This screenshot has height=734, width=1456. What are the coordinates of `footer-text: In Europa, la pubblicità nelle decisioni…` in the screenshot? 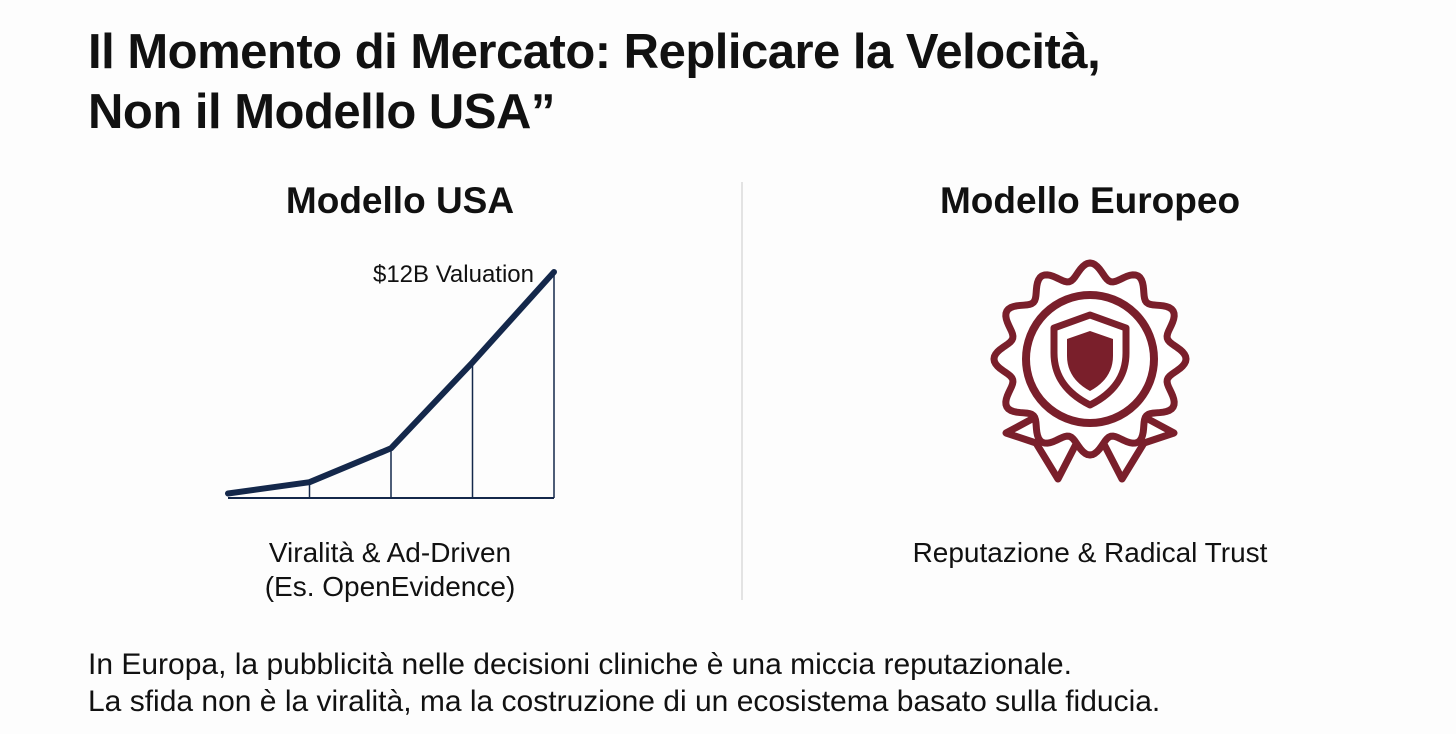 It's located at (624, 683).